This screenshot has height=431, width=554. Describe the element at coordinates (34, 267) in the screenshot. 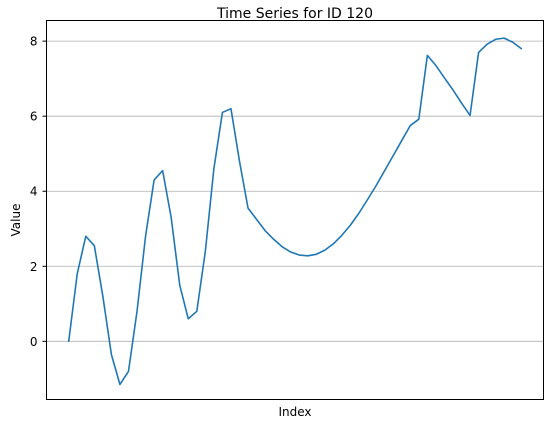

I see `y-tick-label: 2` at that location.